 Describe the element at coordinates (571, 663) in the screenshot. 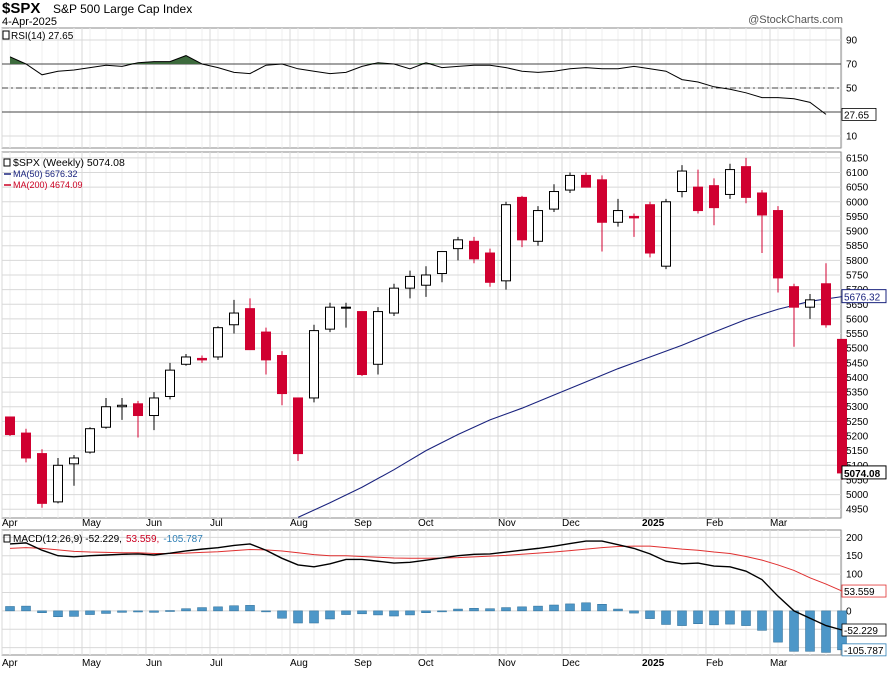

I see `x-axis-label-bottom: Dec` at that location.